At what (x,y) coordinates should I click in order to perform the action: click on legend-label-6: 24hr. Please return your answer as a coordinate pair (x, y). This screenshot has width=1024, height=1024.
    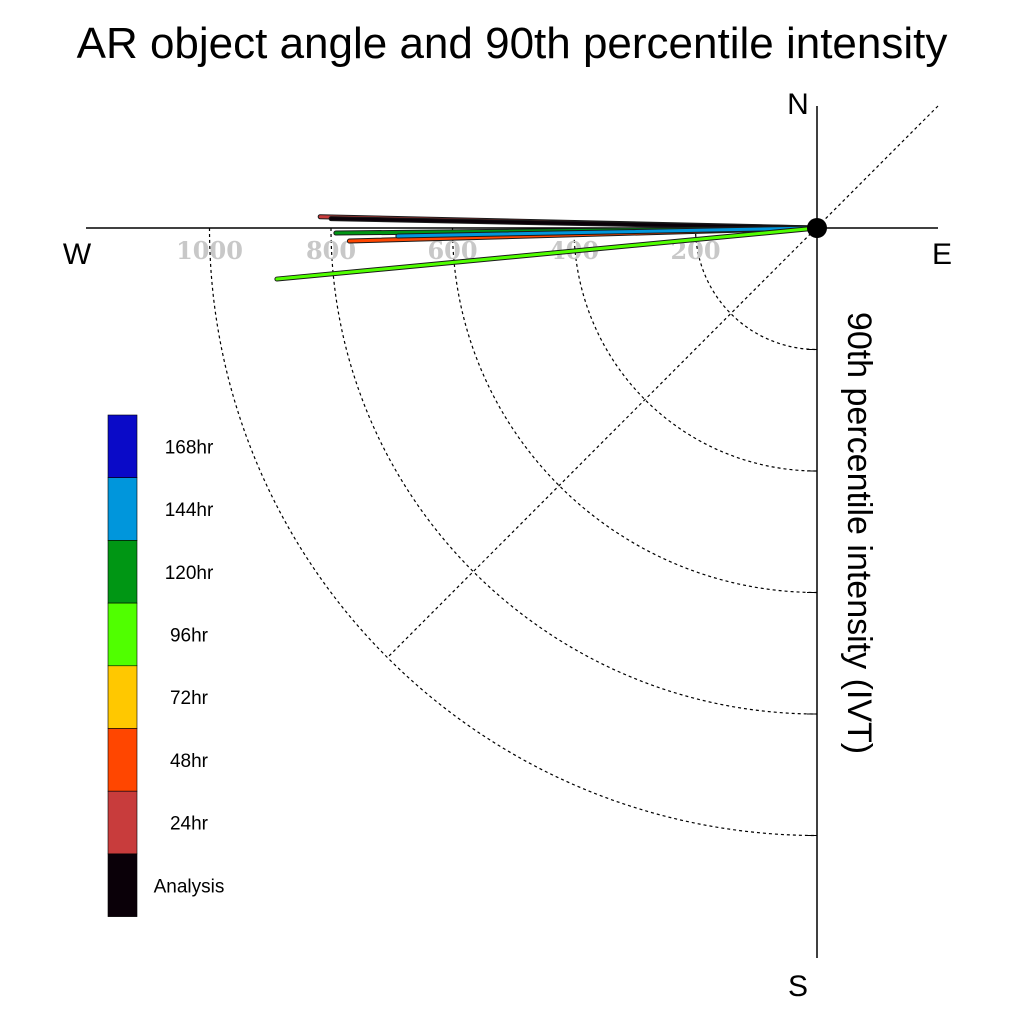
    Looking at the image, I should click on (189, 824).